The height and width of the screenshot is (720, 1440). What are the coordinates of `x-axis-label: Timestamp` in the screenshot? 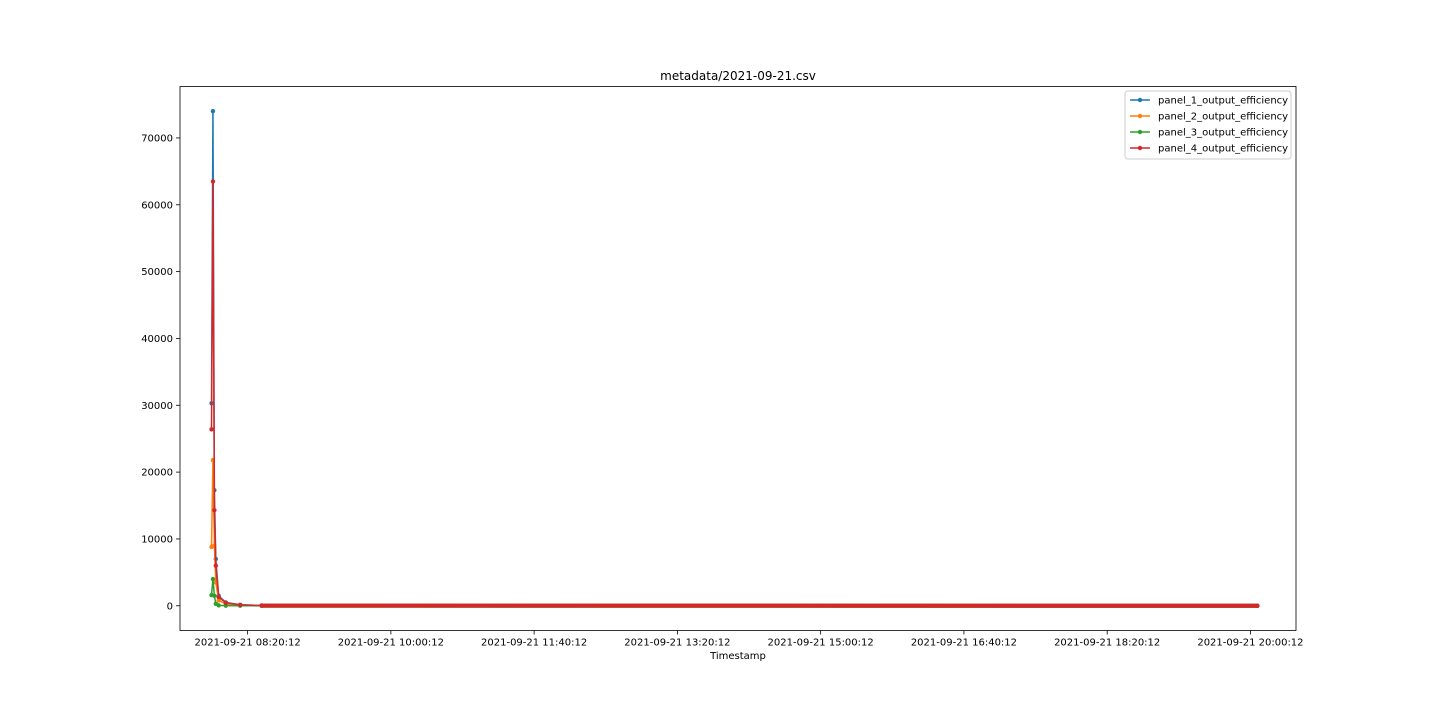 It's located at (737, 656).